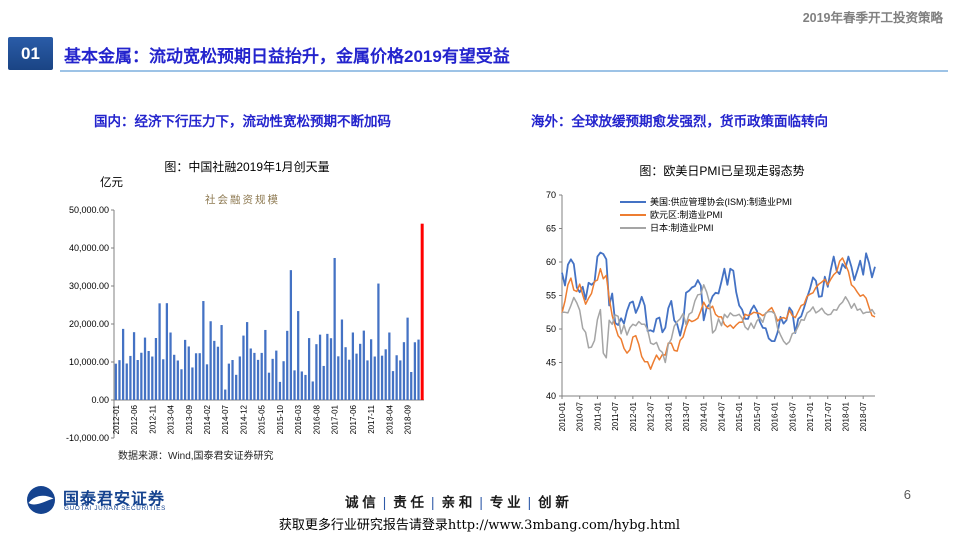 Image resolution: width=959 pixels, height=539 pixels. Describe the element at coordinates (89, 210) in the screenshot. I see `svg-text: 50,000.00` at that location.